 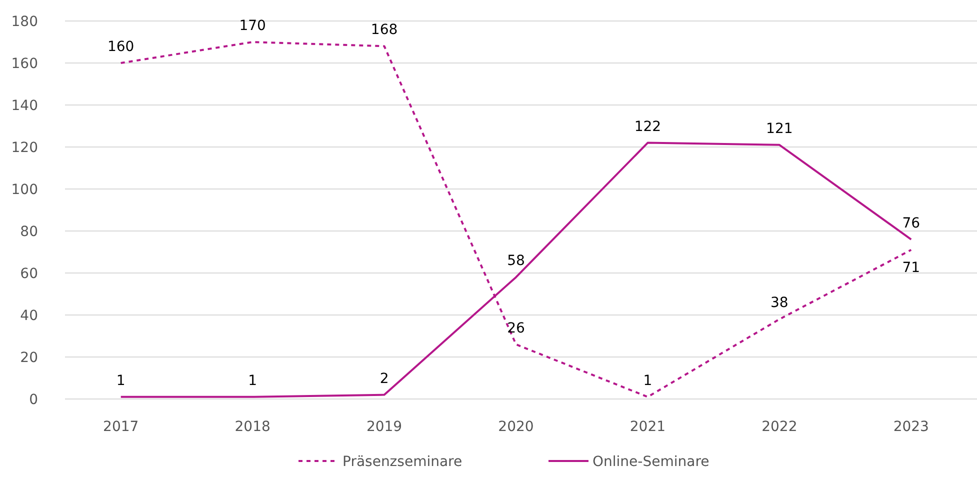 What do you see at coordinates (402, 462) in the screenshot?
I see `legend-label: Präsenzseminare` at bounding box center [402, 462].